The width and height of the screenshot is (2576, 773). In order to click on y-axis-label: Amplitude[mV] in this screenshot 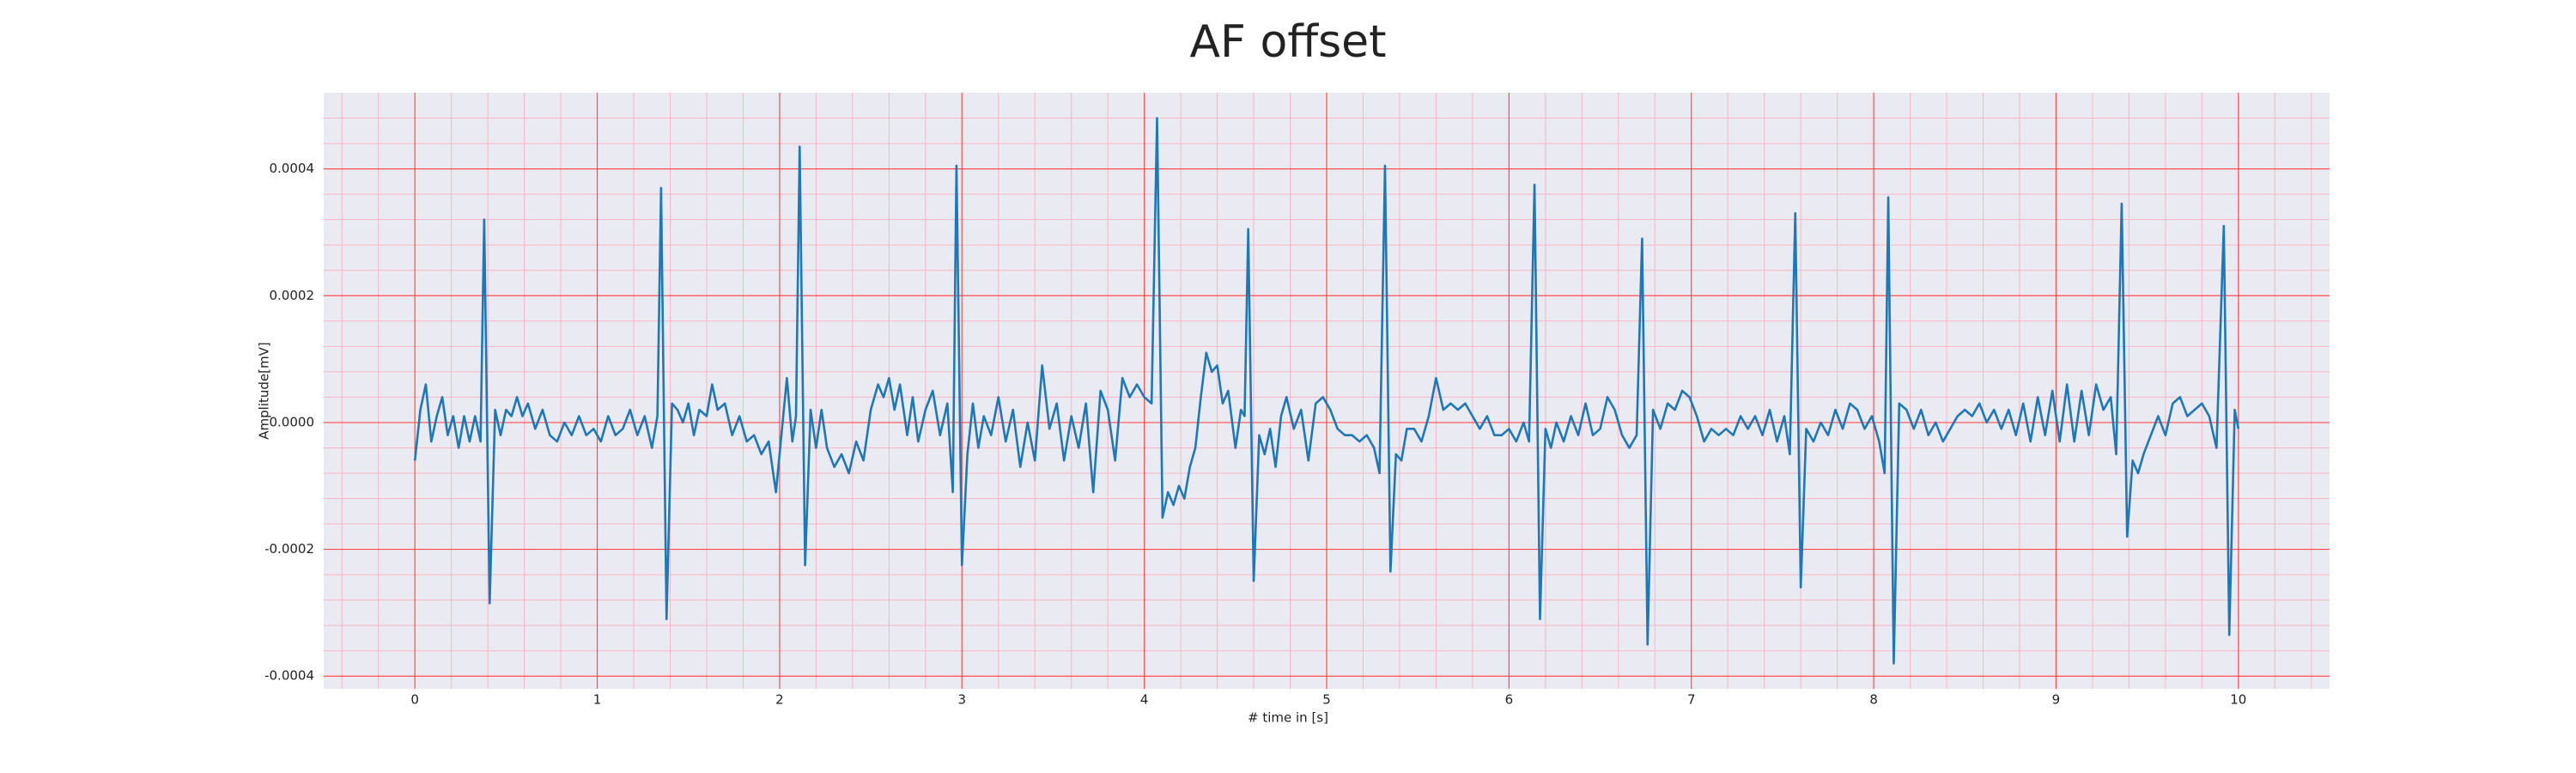, I will do `click(264, 390)`.